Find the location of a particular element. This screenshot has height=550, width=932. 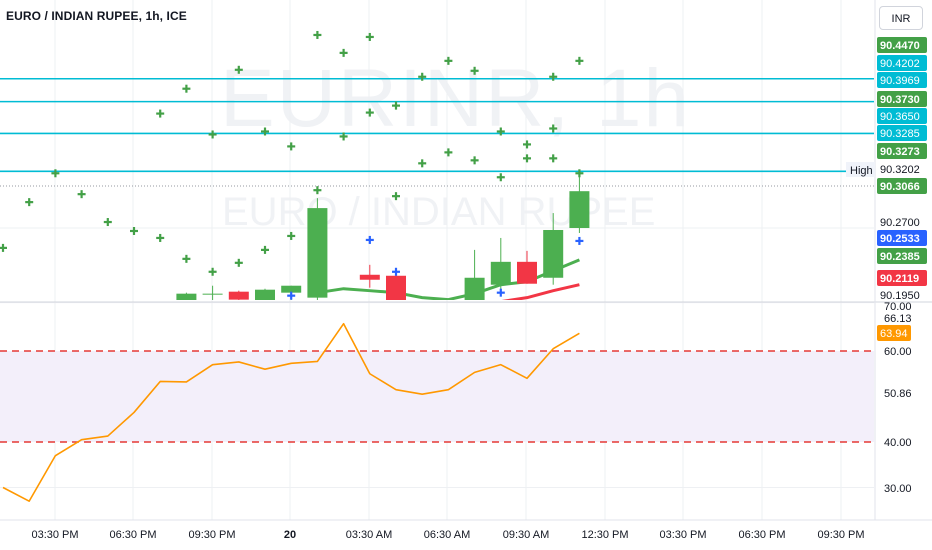

rsi-tick-label: 70.00 is located at coordinates (898, 307).